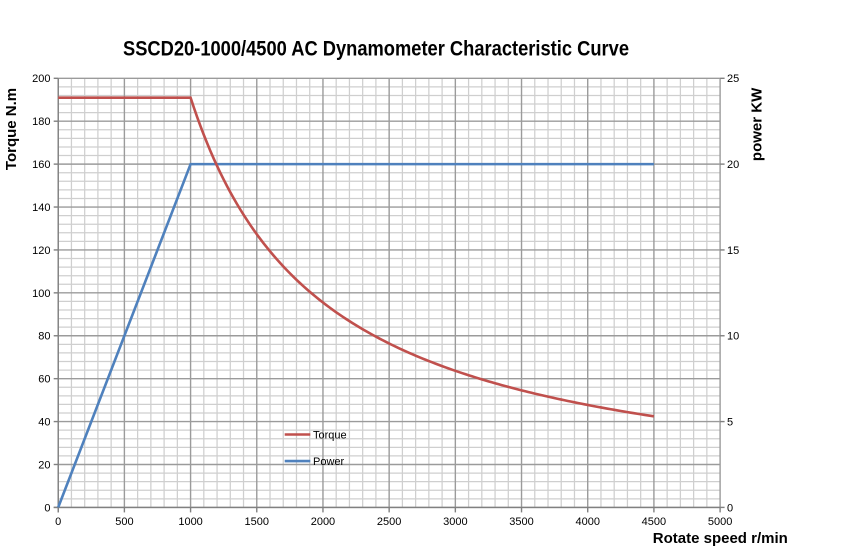 The image size is (843, 556). Describe the element at coordinates (124, 522) in the screenshot. I see `svg-text: 500` at that location.